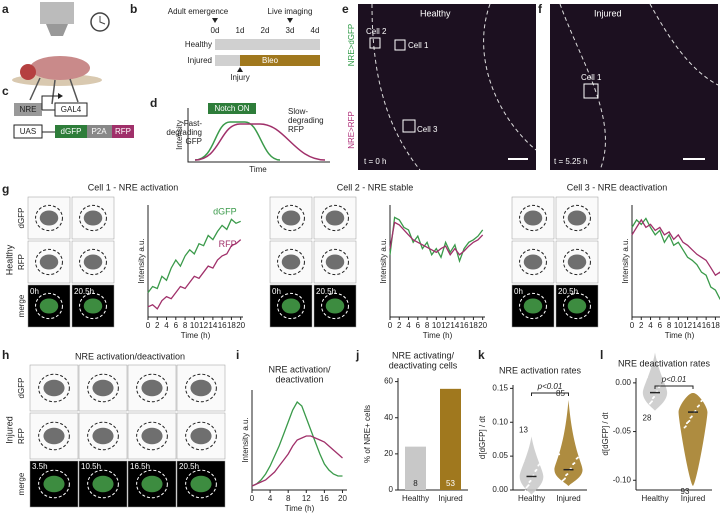 Image resolution: width=720 pixels, height=519 pixels. I want to click on count-label: 93, so click(685, 491).